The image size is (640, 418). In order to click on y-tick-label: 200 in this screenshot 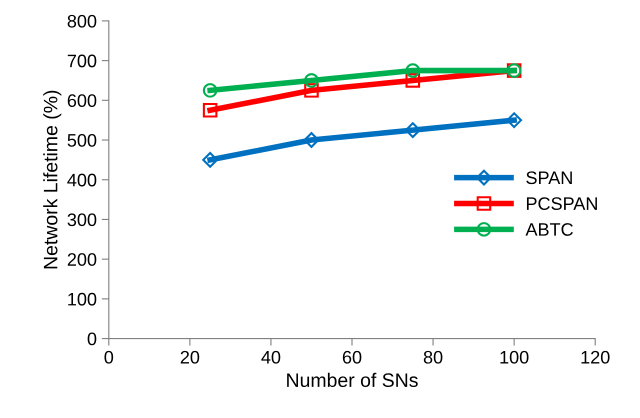, I will do `click(82, 259)`.